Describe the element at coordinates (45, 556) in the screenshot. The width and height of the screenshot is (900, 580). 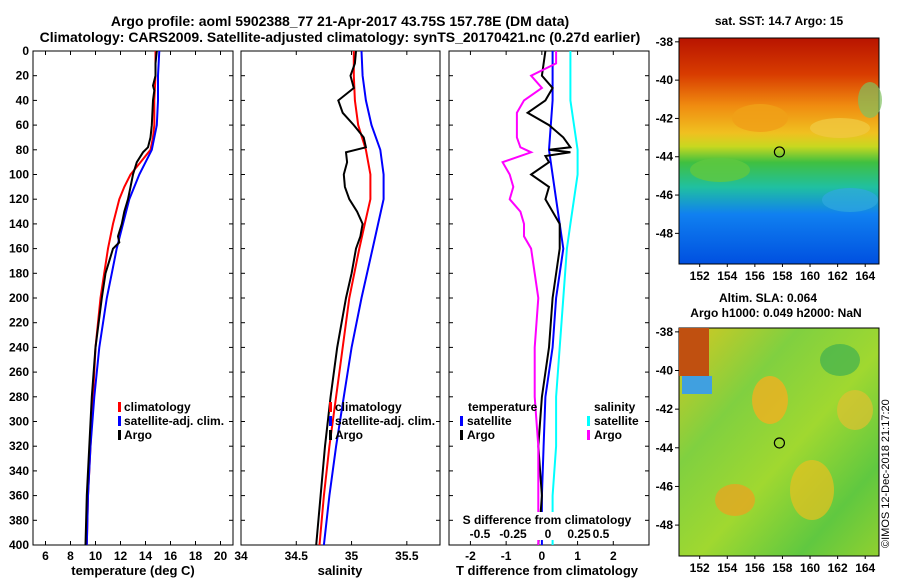
I see `x-tick-label: 6` at that location.